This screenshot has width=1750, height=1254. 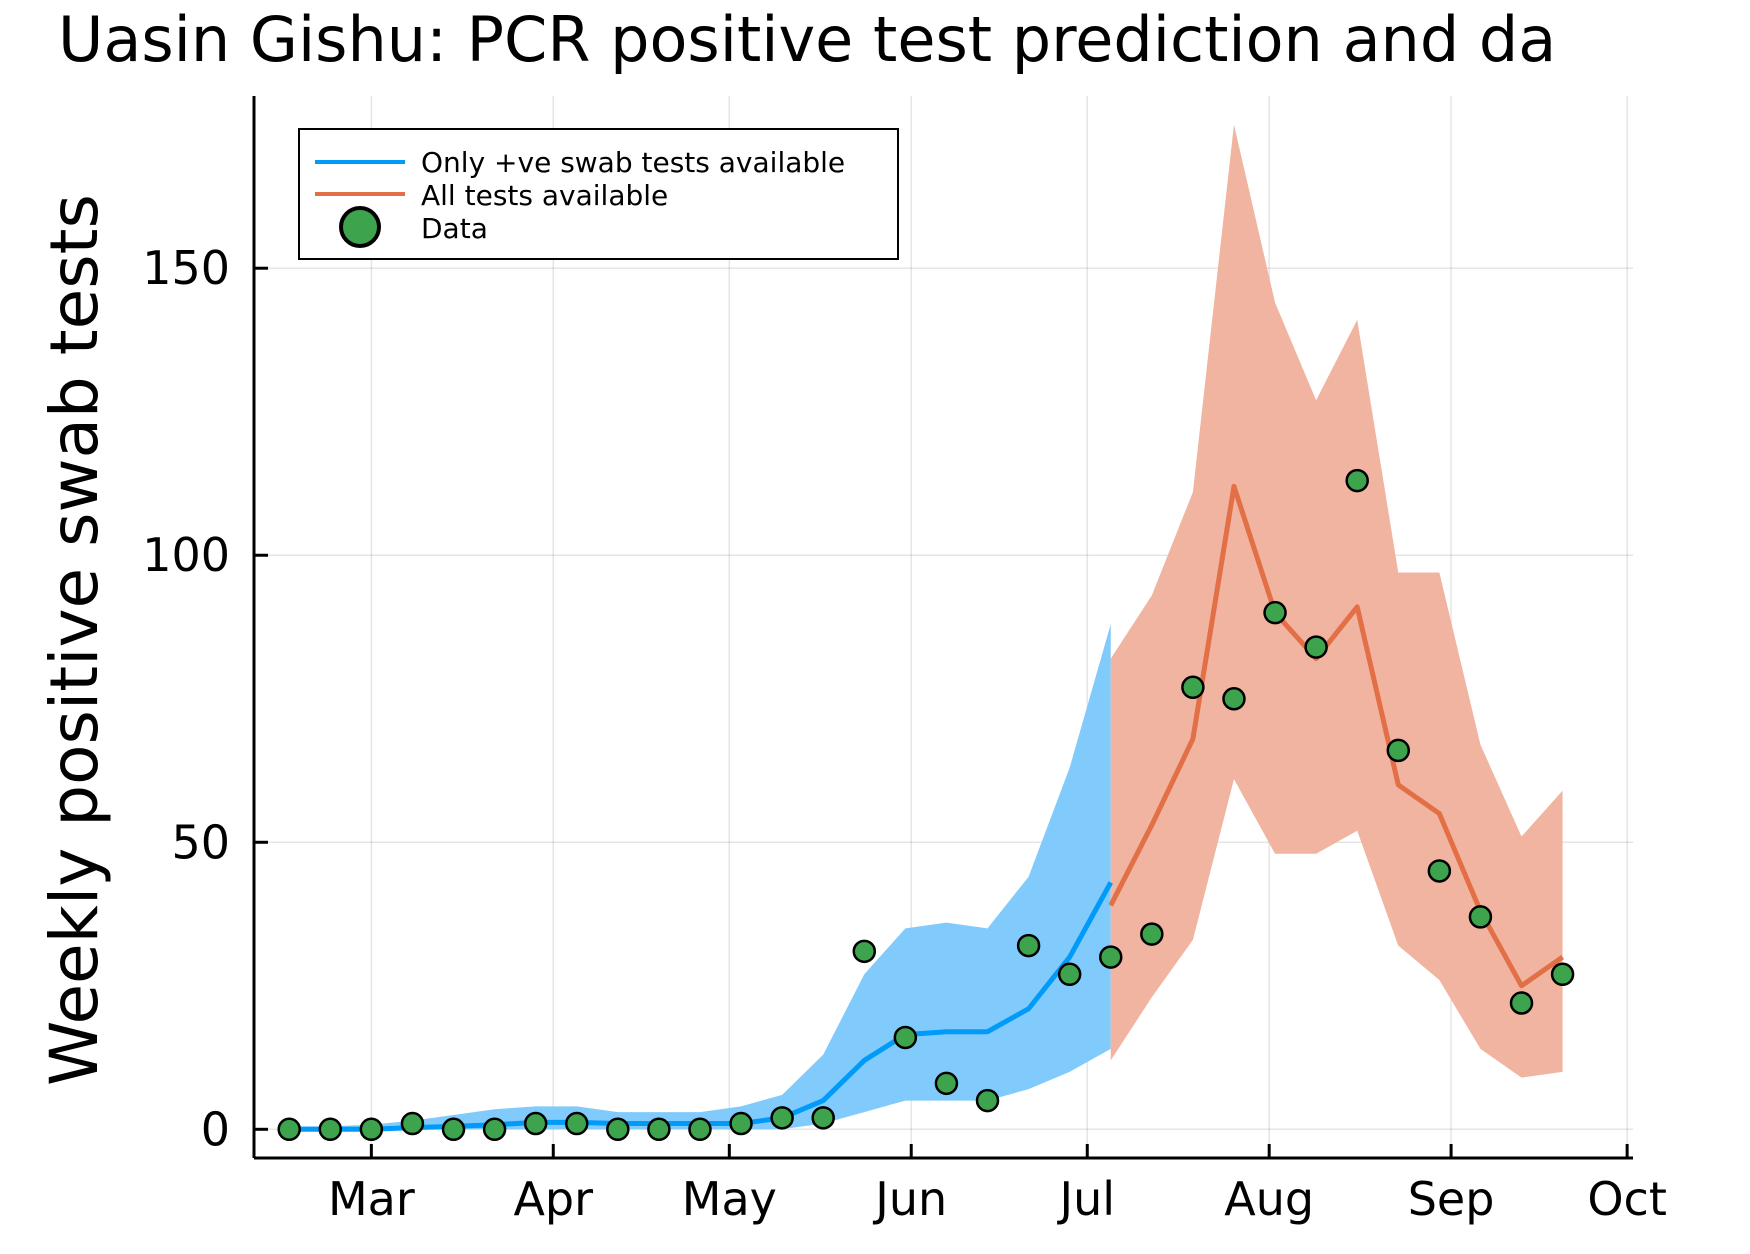 I want to click on x-tick-label: Jun, so click(x=909, y=1199).